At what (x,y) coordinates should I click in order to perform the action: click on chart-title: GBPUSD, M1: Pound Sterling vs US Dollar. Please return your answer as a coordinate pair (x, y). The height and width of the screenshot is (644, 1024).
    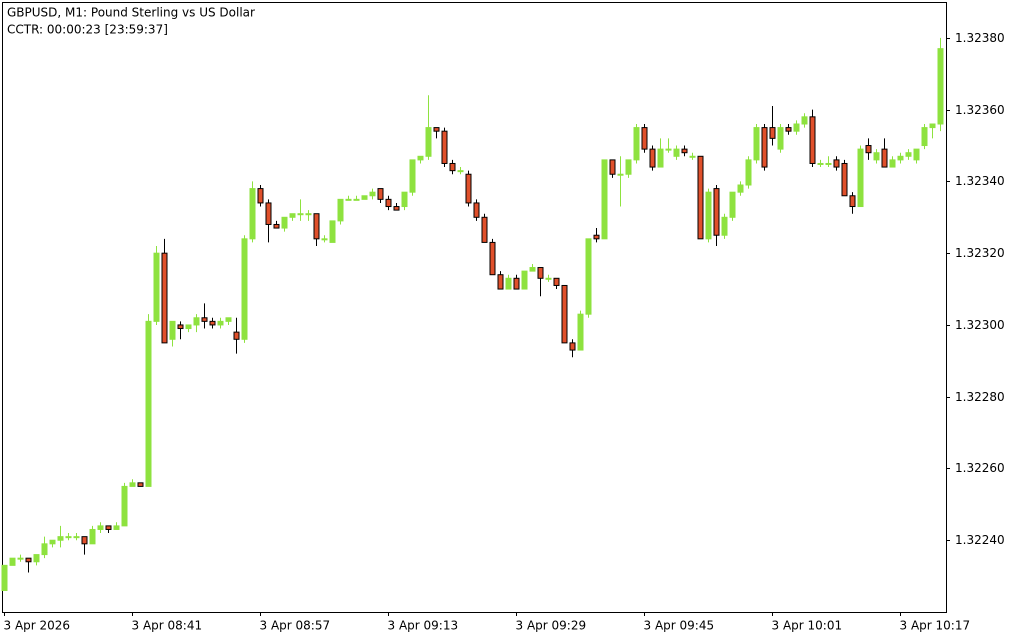
    Looking at the image, I should click on (131, 13).